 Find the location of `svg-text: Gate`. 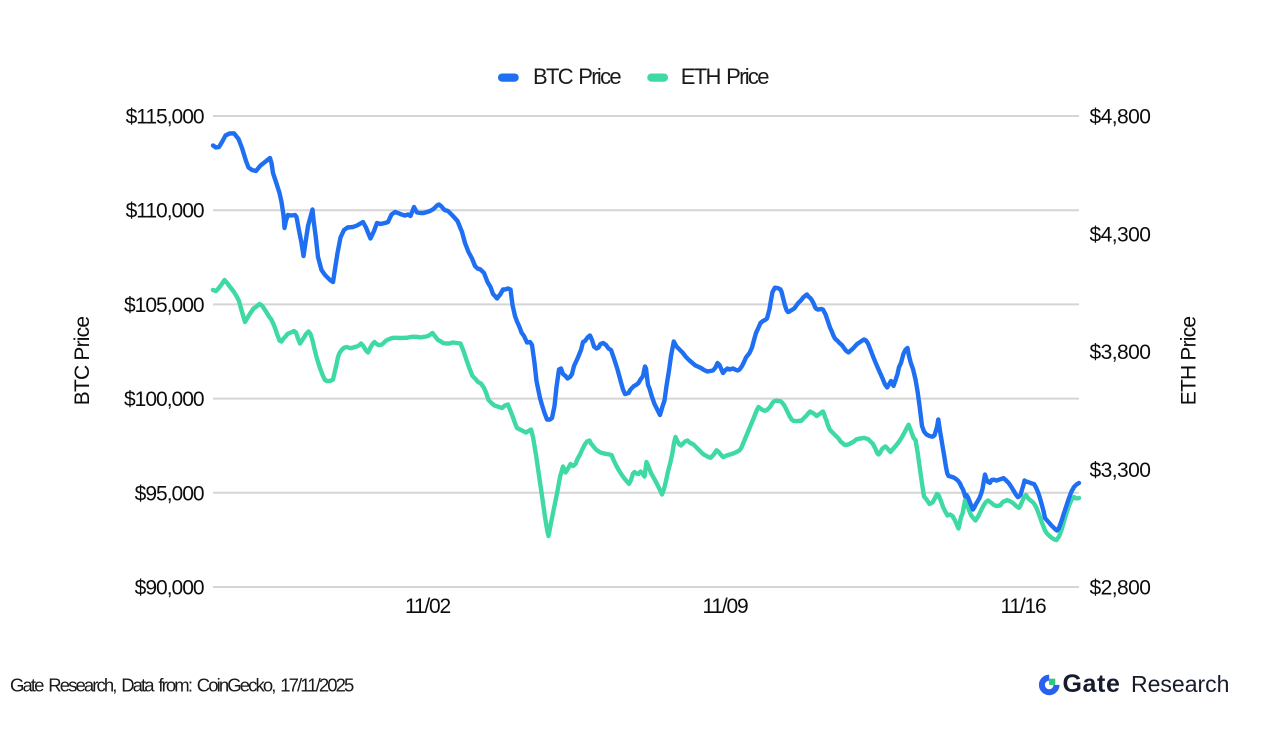

svg-text: Gate is located at coordinates (1092, 684).